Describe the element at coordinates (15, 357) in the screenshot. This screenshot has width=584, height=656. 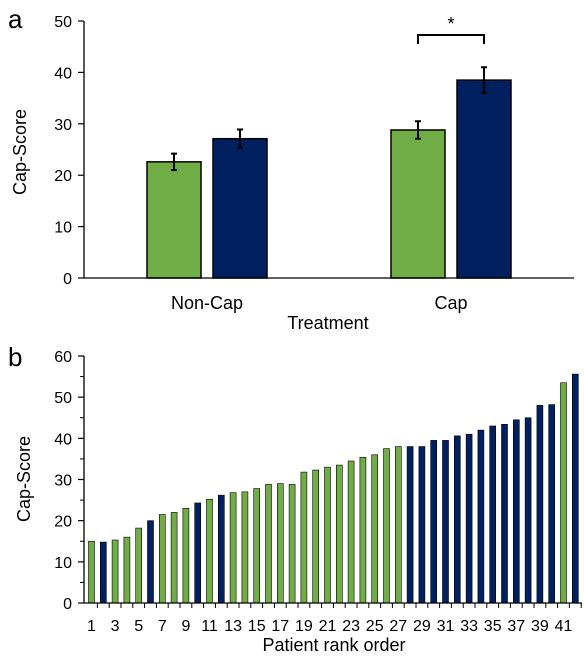
I see `panel-b-label: b` at that location.